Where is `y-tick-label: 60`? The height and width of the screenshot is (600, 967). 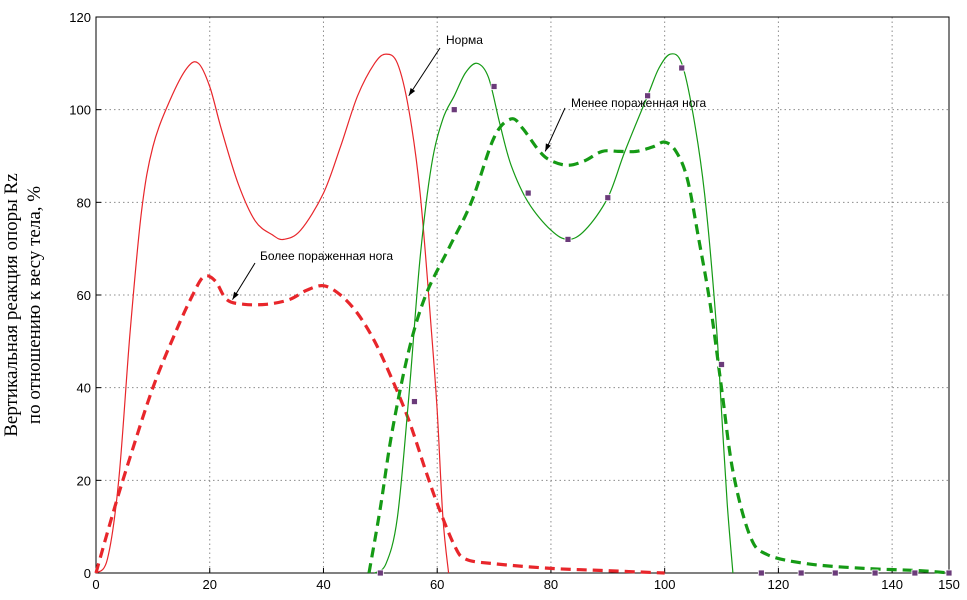
y-tick-label: 60 is located at coordinates (84, 295).